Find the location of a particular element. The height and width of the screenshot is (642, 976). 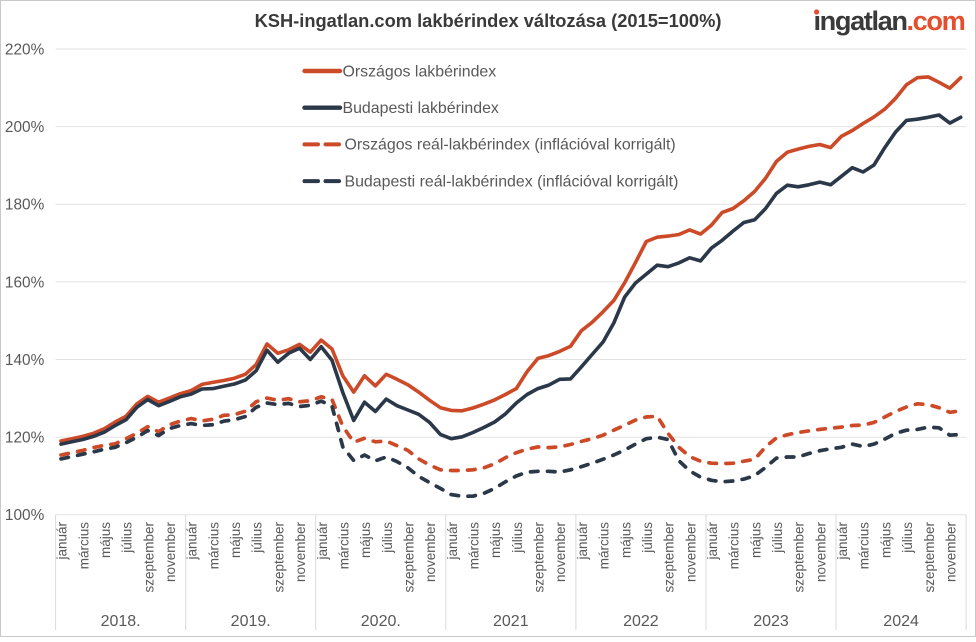

svg-text: 2020. is located at coordinates (381, 621).